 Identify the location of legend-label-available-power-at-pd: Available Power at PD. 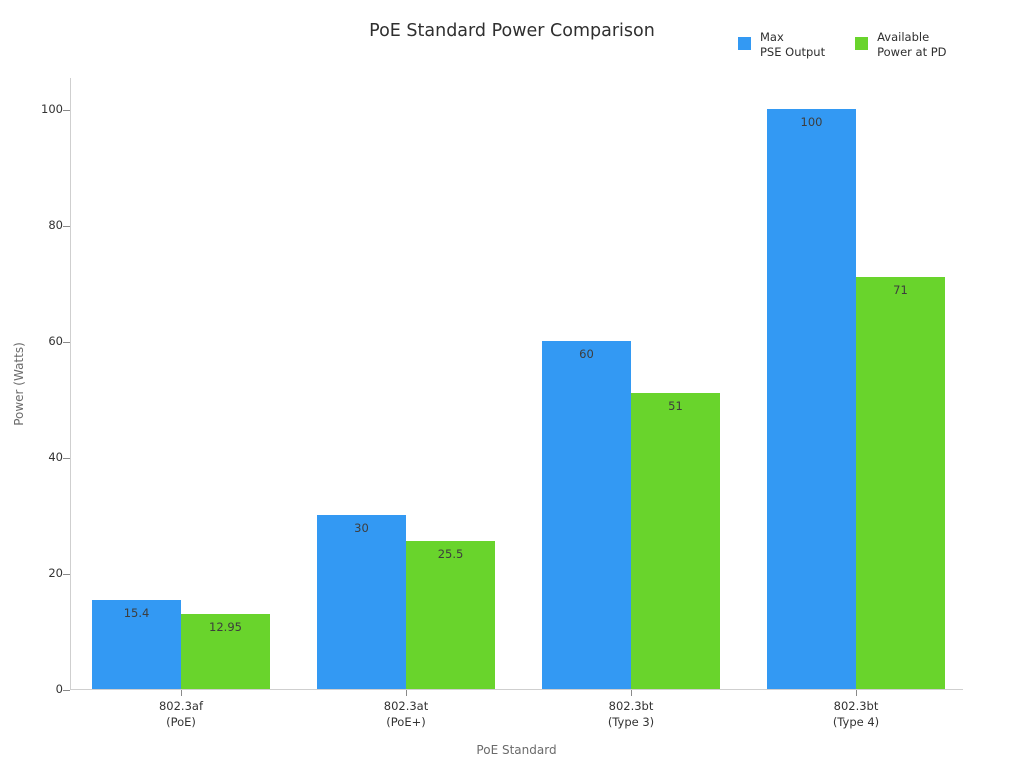
(912, 44).